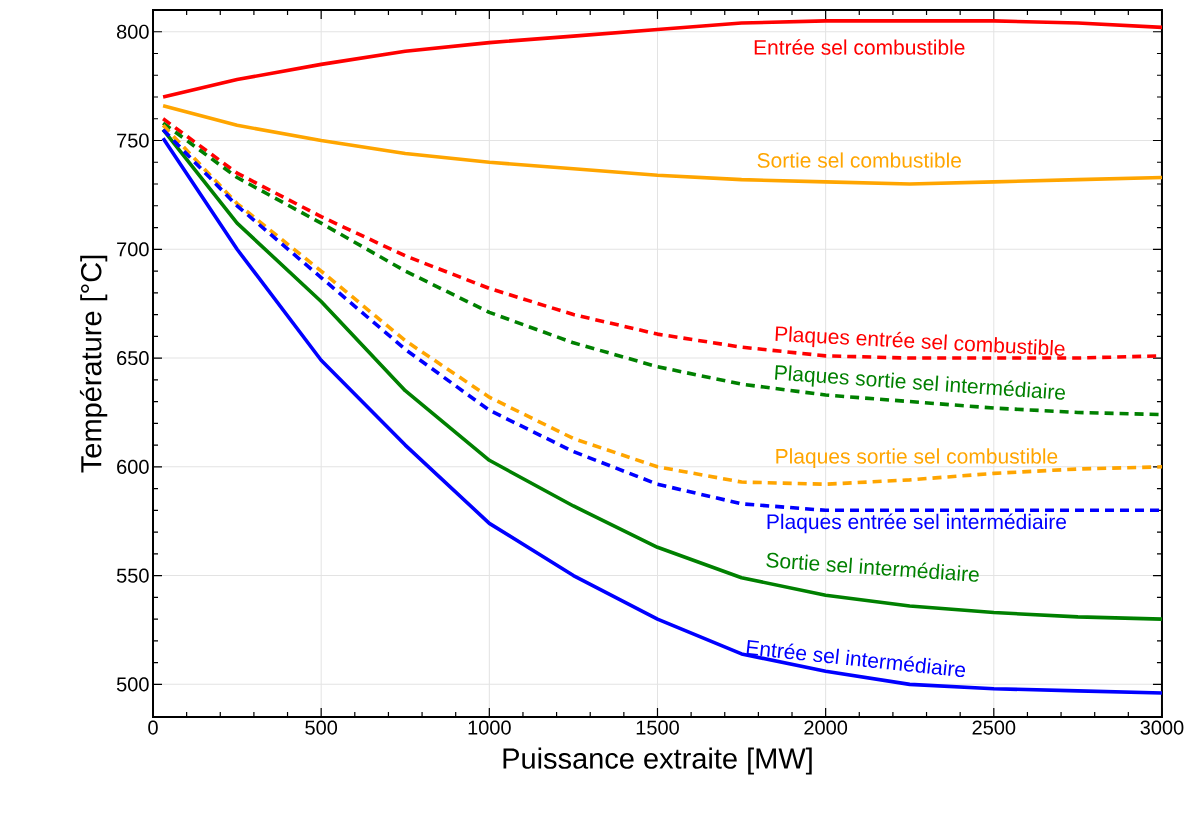 The image size is (1196, 813). What do you see at coordinates (93, 364) in the screenshot?
I see `y-axis-title: Température [°C]` at bounding box center [93, 364].